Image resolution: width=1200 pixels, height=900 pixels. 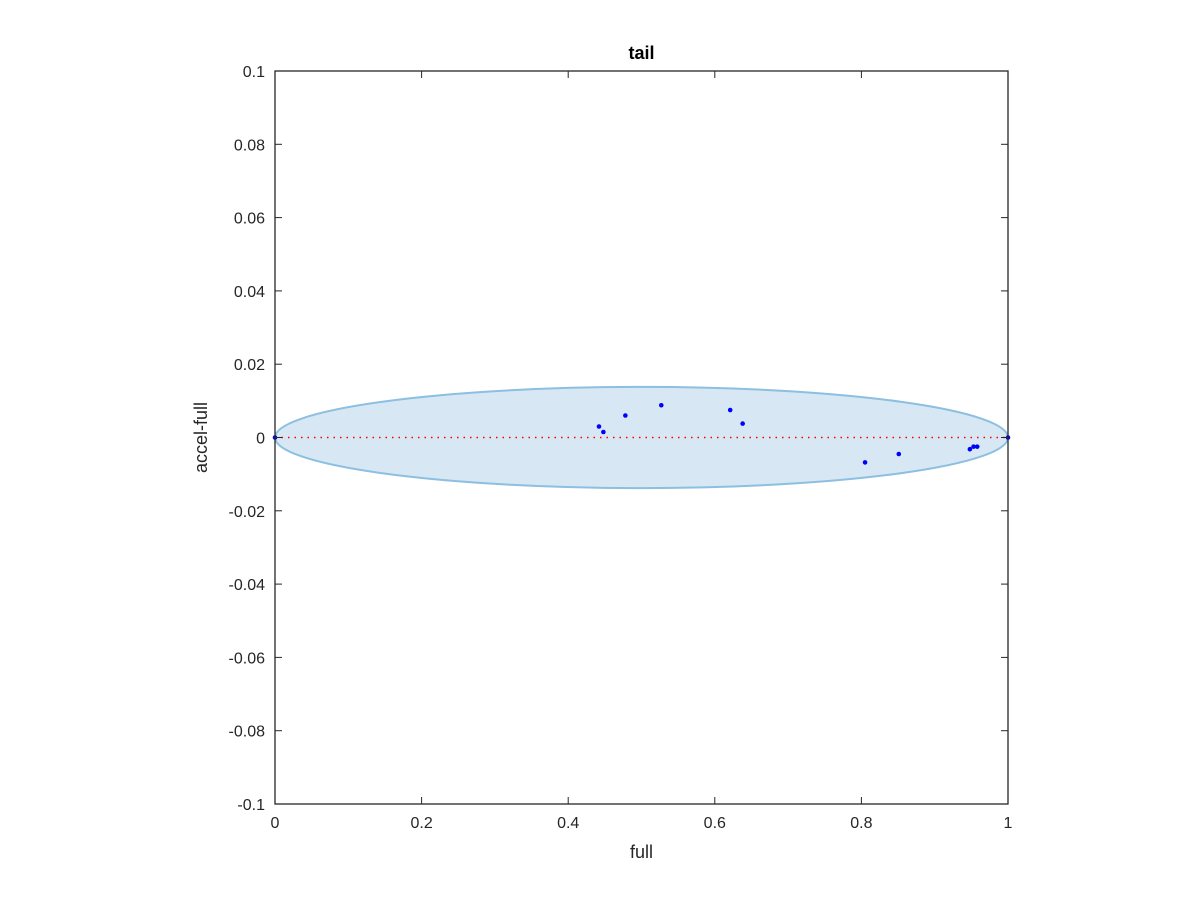 What do you see at coordinates (715, 823) in the screenshot?
I see `x-tick-label: 0.6` at bounding box center [715, 823].